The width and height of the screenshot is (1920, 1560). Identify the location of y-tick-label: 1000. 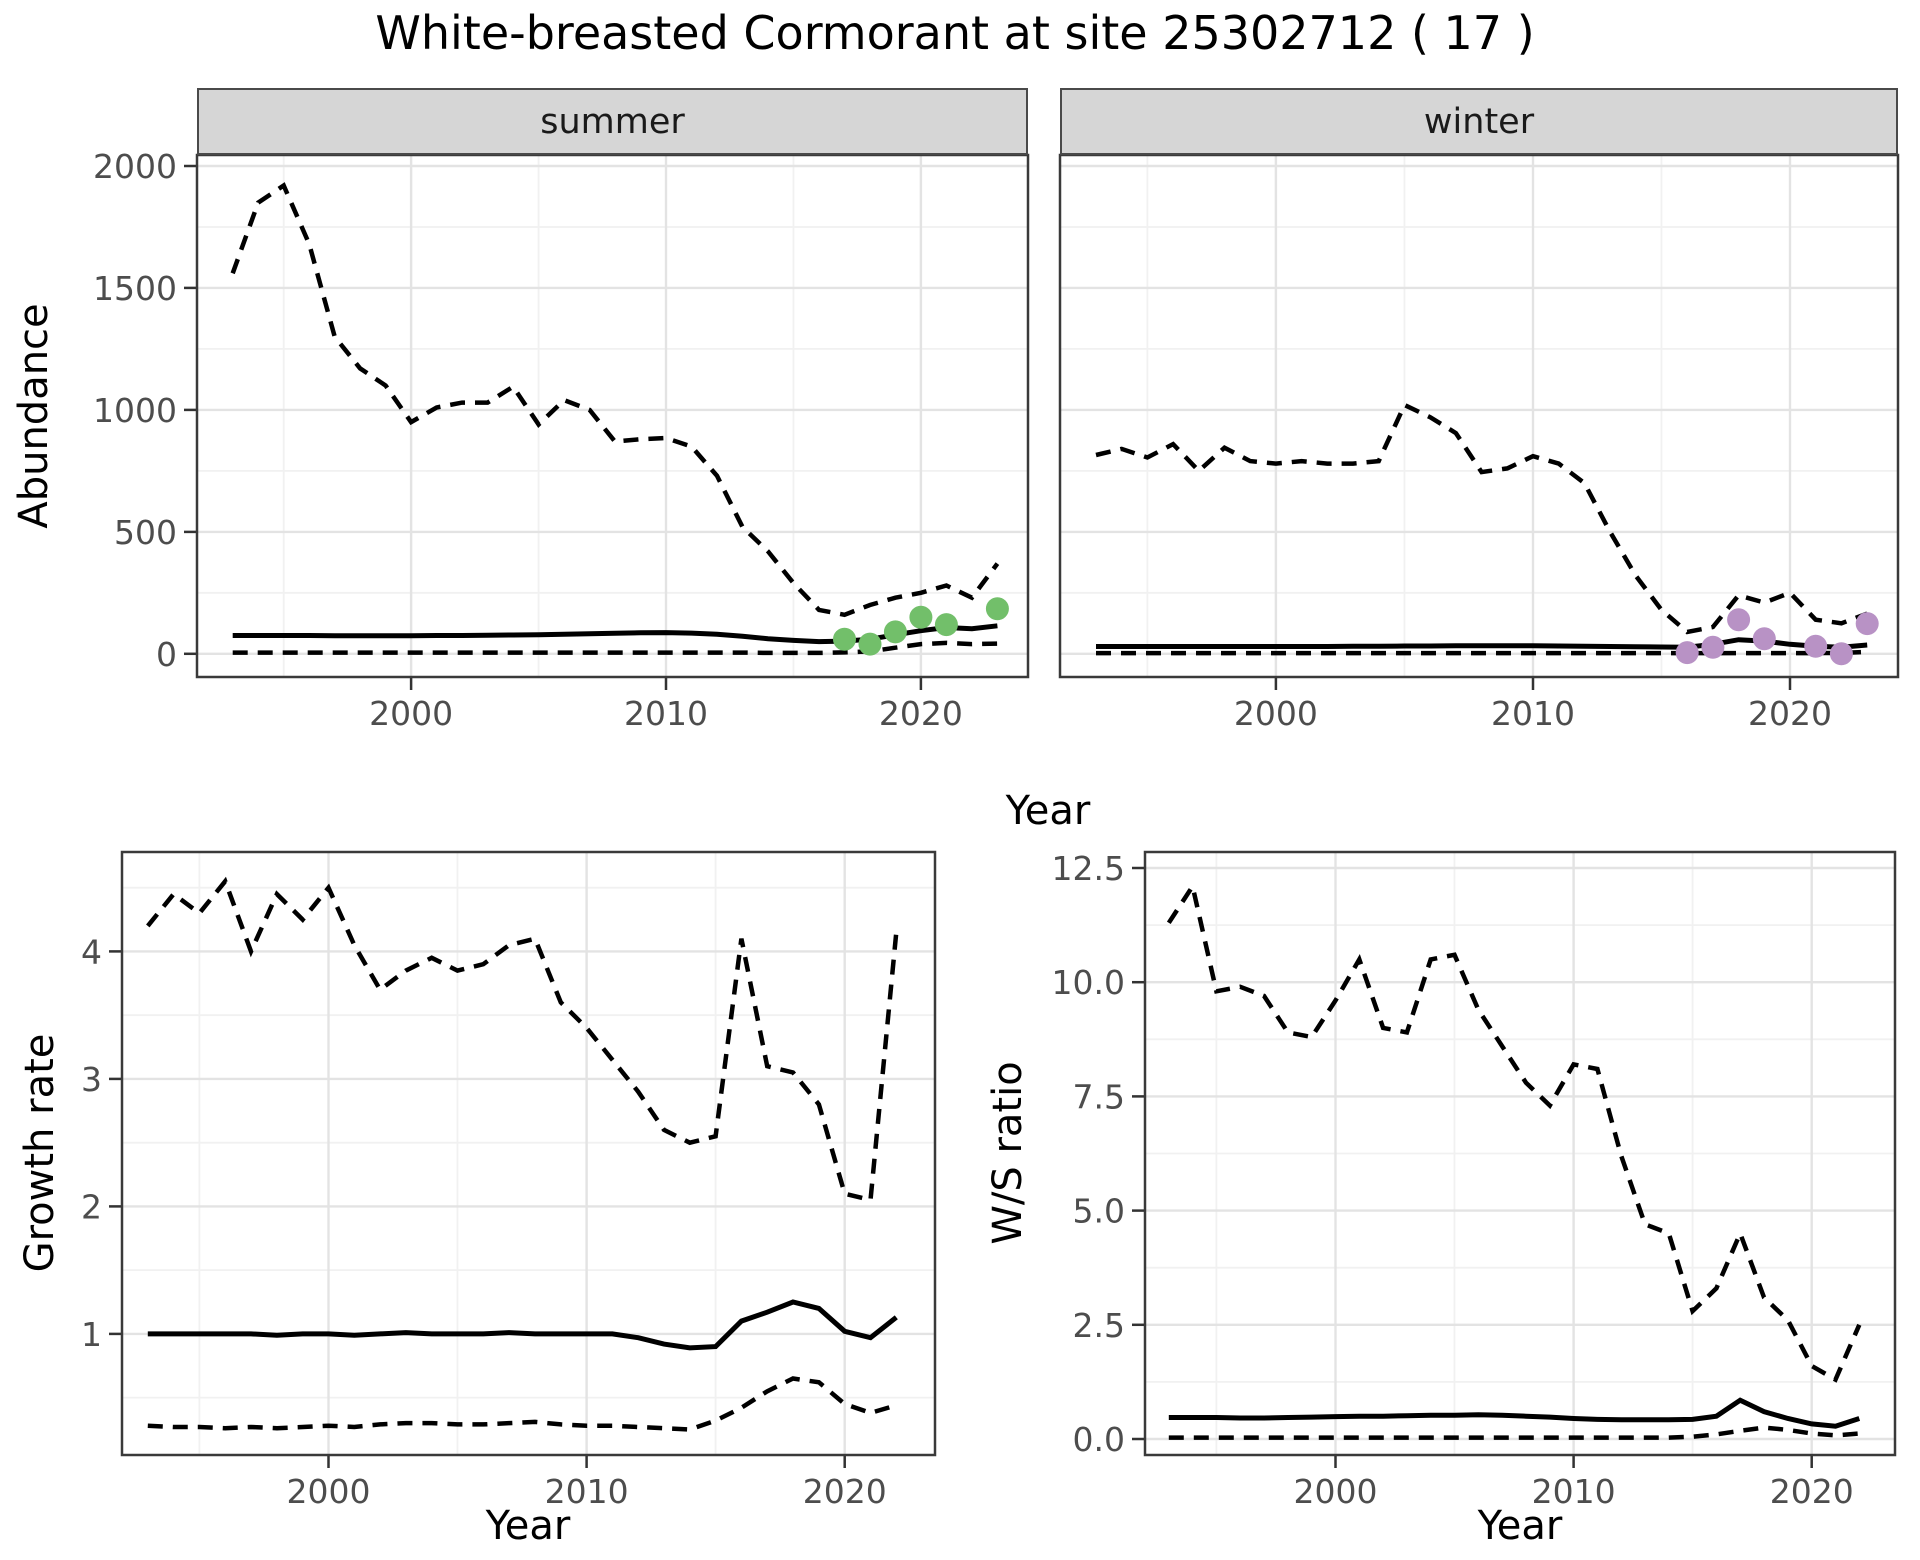
(135, 410).